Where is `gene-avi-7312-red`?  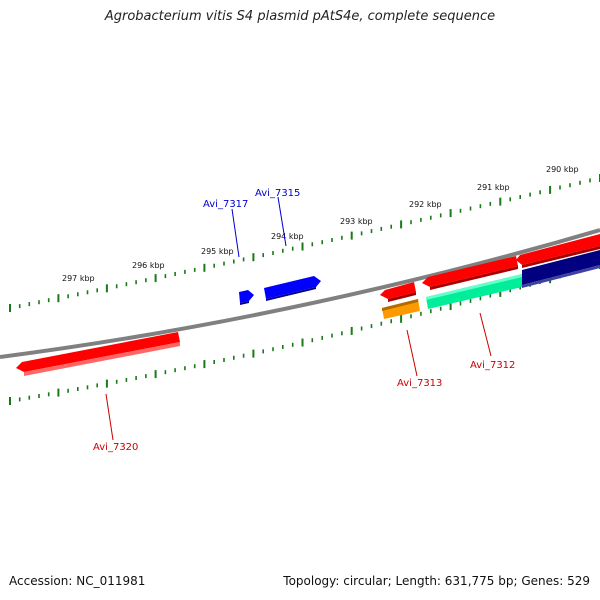 gene-avi-7312-red is located at coordinates (470, 273).